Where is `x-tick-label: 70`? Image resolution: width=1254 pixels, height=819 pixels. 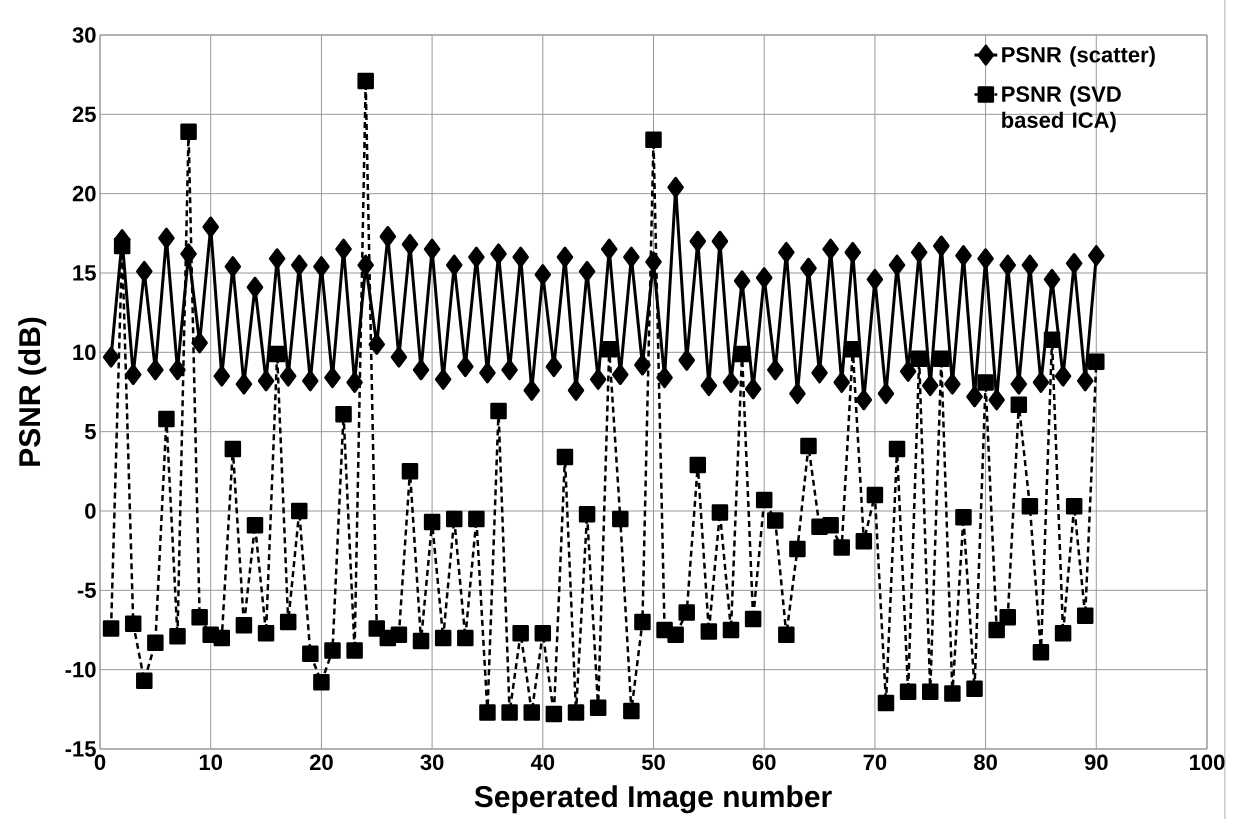 x-tick-label: 70 is located at coordinates (875, 762).